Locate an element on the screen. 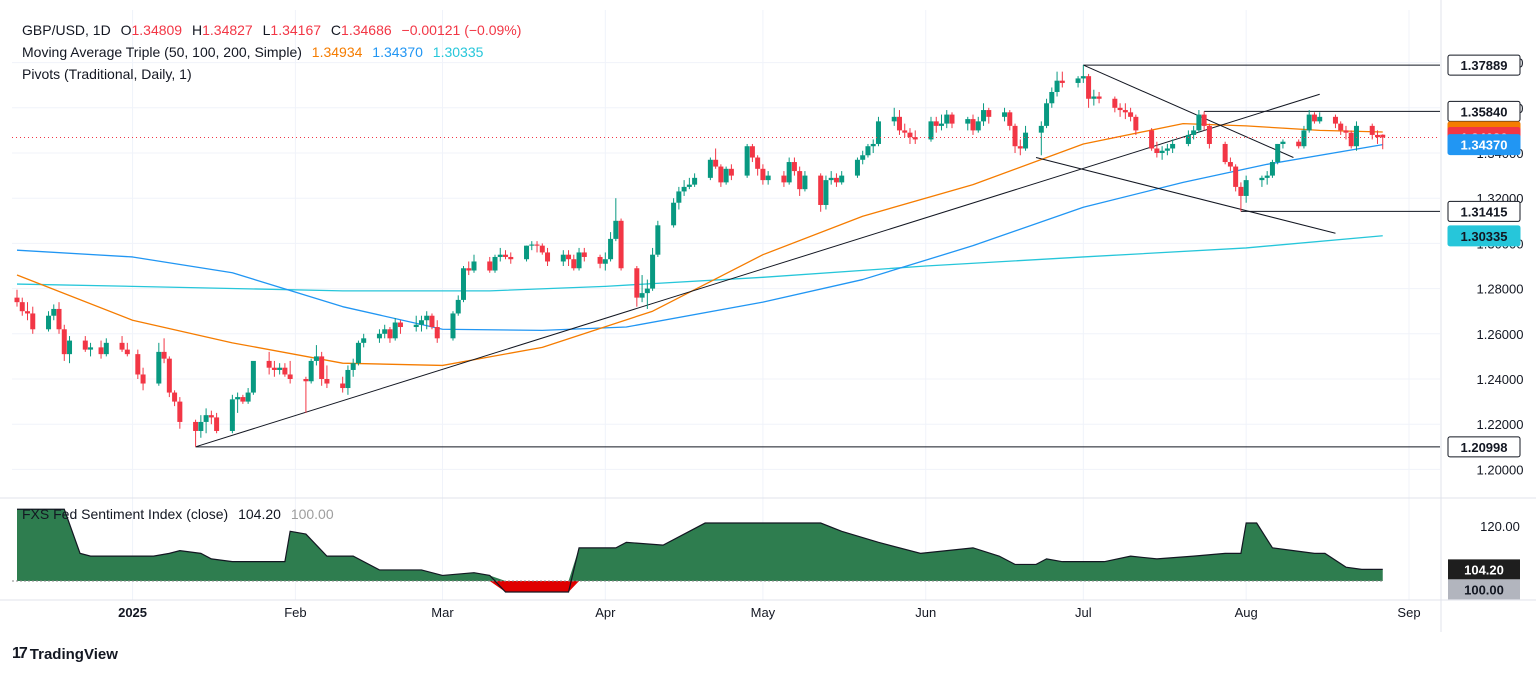 The width and height of the screenshot is (1536, 675). pivots-title: Pivots (Traditional, Daily, 1) is located at coordinates (107, 74).